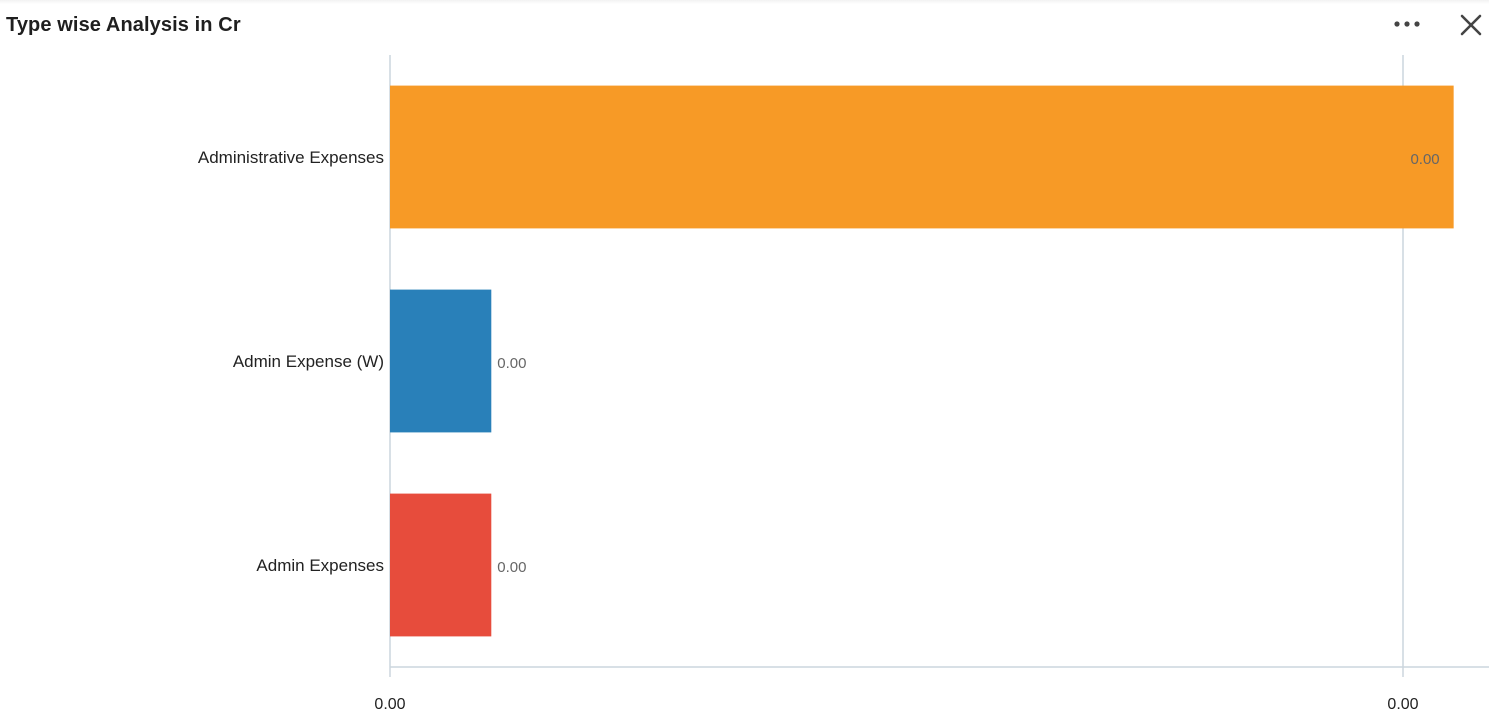 This screenshot has width=1489, height=724. What do you see at coordinates (320, 565) in the screenshot?
I see `category-label: Admin Expenses` at bounding box center [320, 565].